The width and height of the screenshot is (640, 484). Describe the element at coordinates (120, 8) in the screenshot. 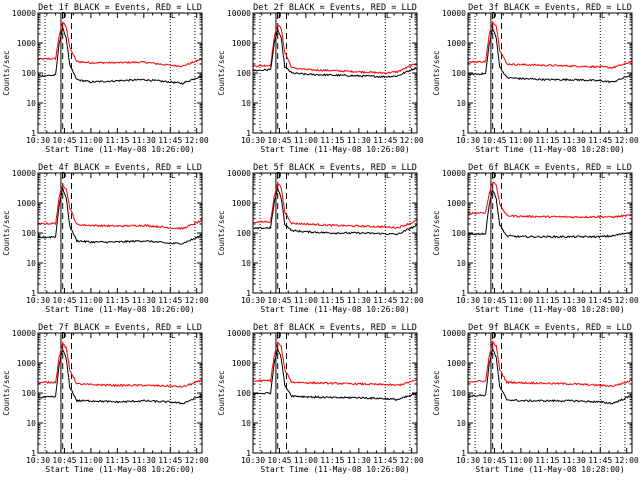

I see `panel-title: Det 1f BLACK = Events, RED = LLD` at that location.